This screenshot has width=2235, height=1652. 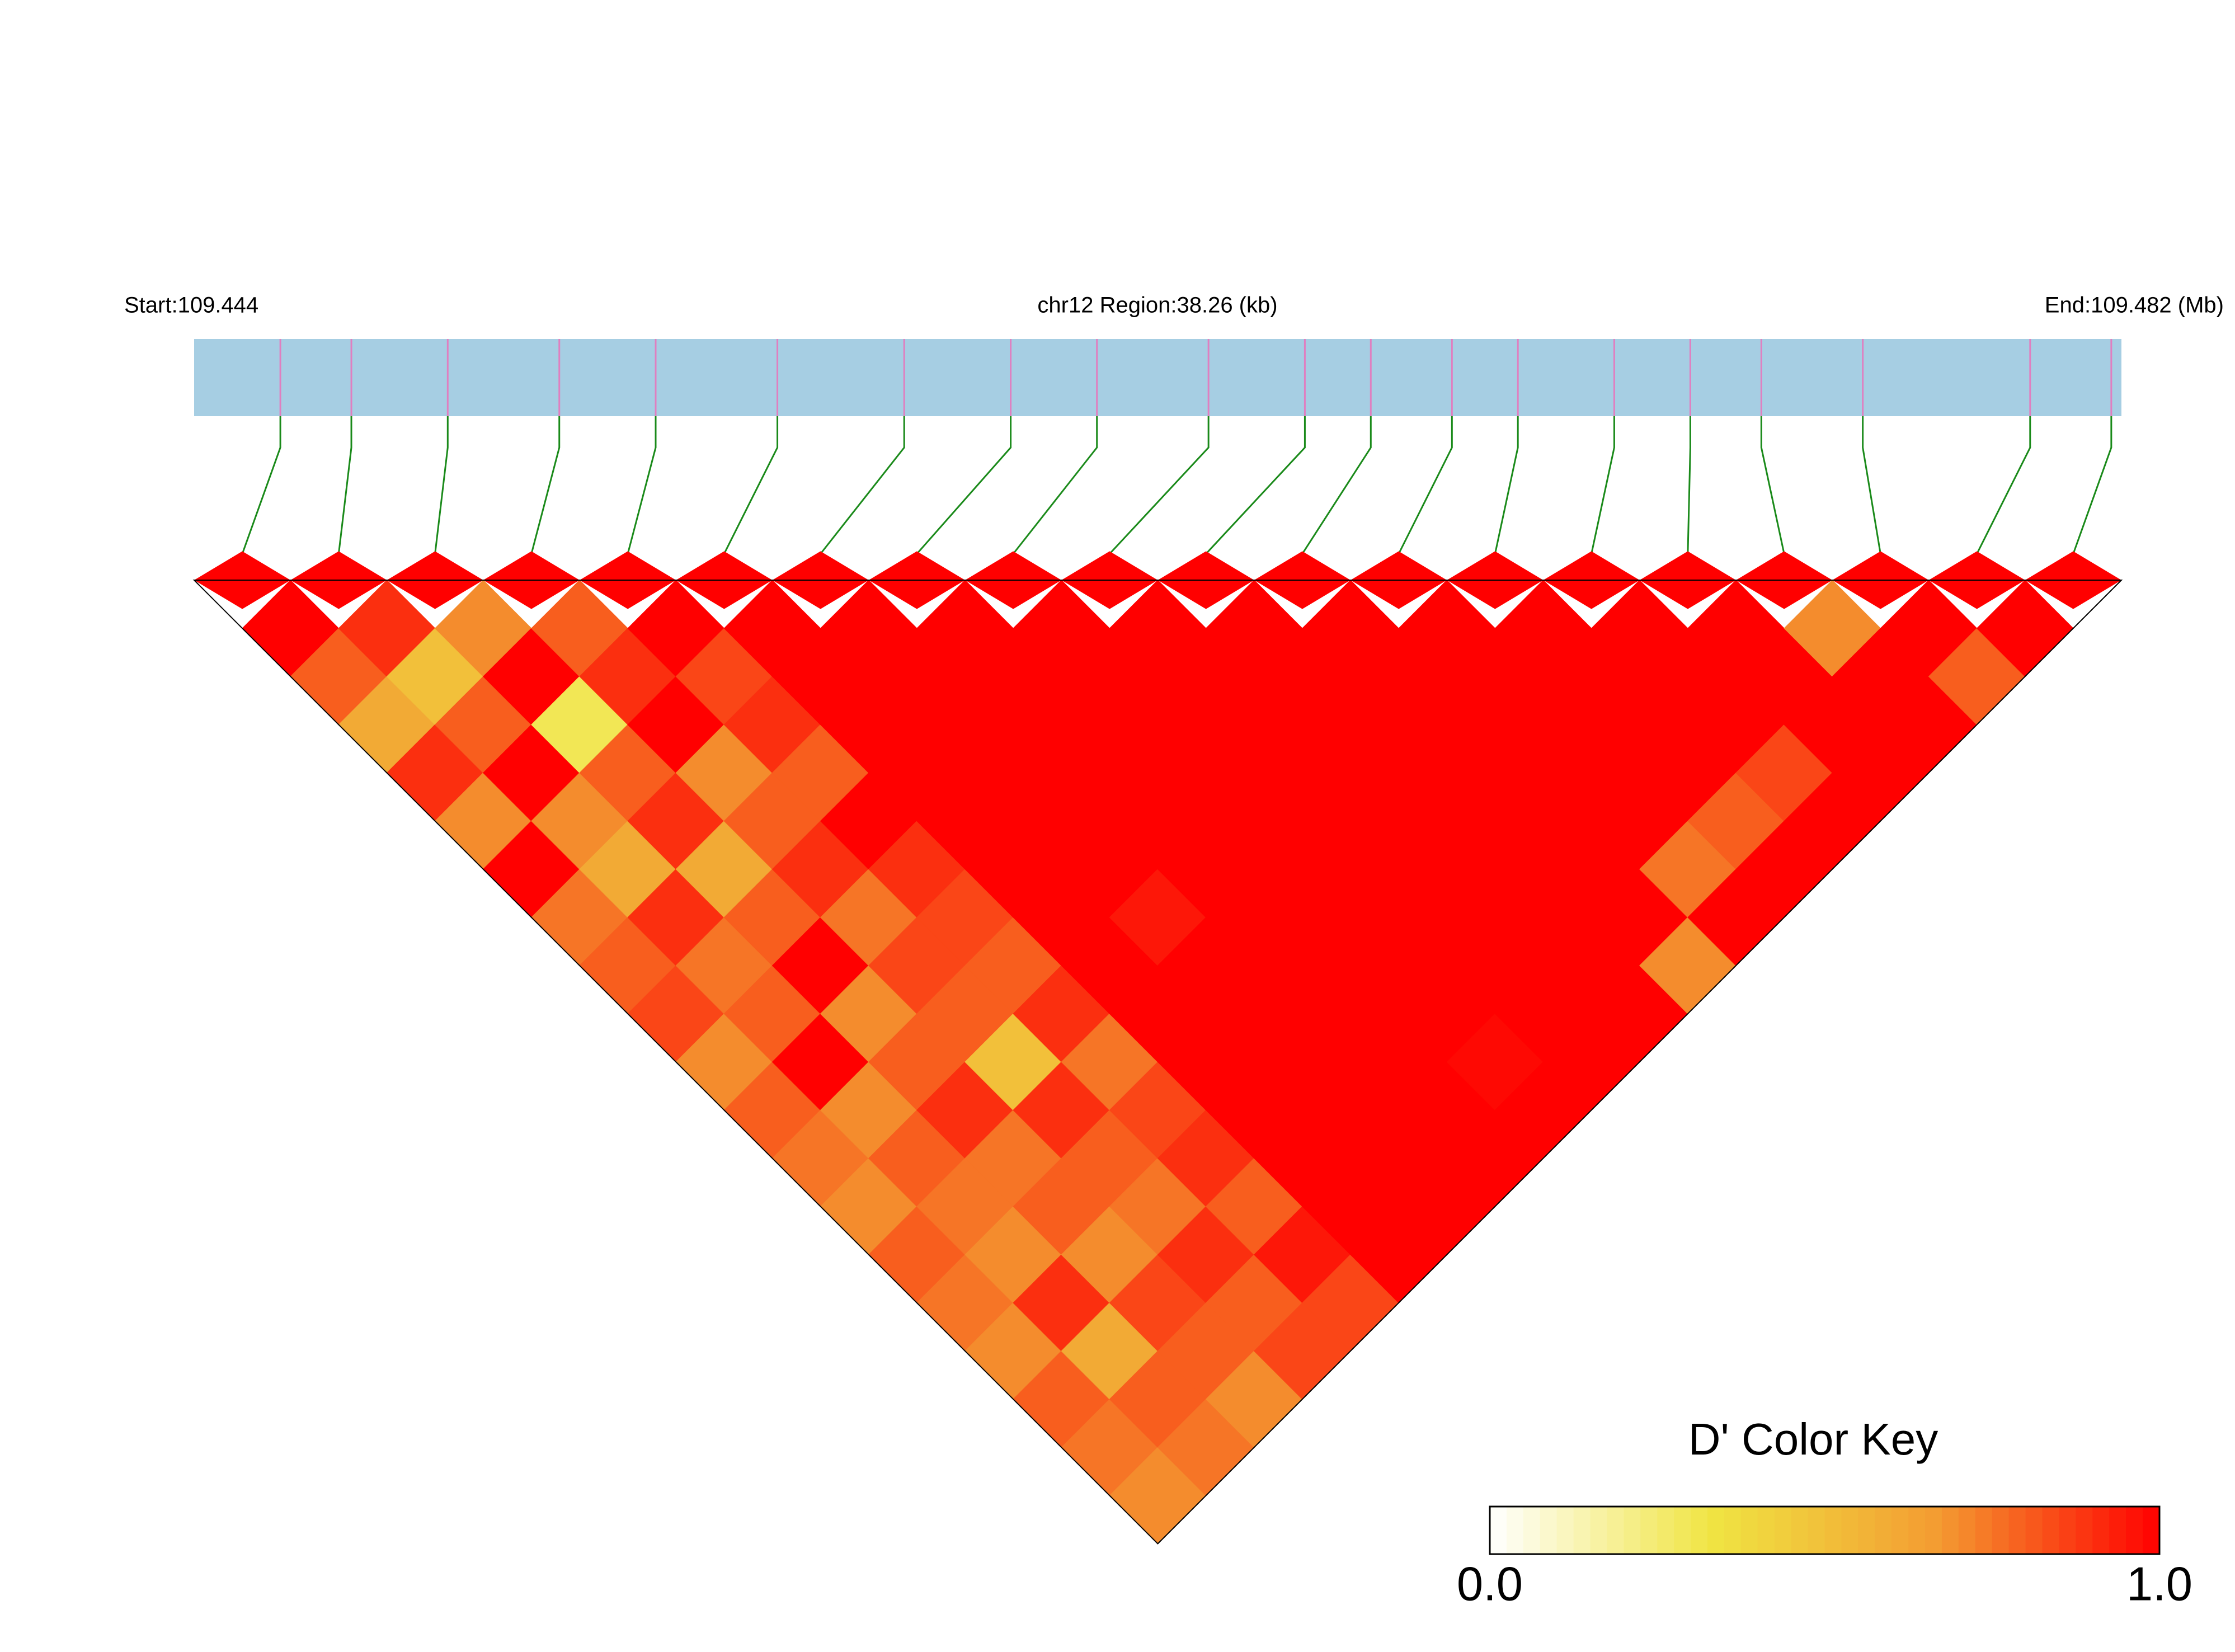 What do you see at coordinates (1813, 1439) in the screenshot?
I see `key-title: D' Color Key` at bounding box center [1813, 1439].